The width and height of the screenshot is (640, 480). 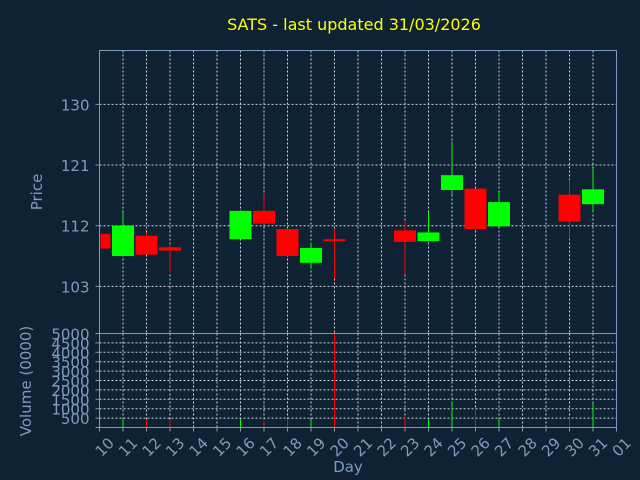 I want to click on x-tick-label: 28, so click(x=528, y=447).